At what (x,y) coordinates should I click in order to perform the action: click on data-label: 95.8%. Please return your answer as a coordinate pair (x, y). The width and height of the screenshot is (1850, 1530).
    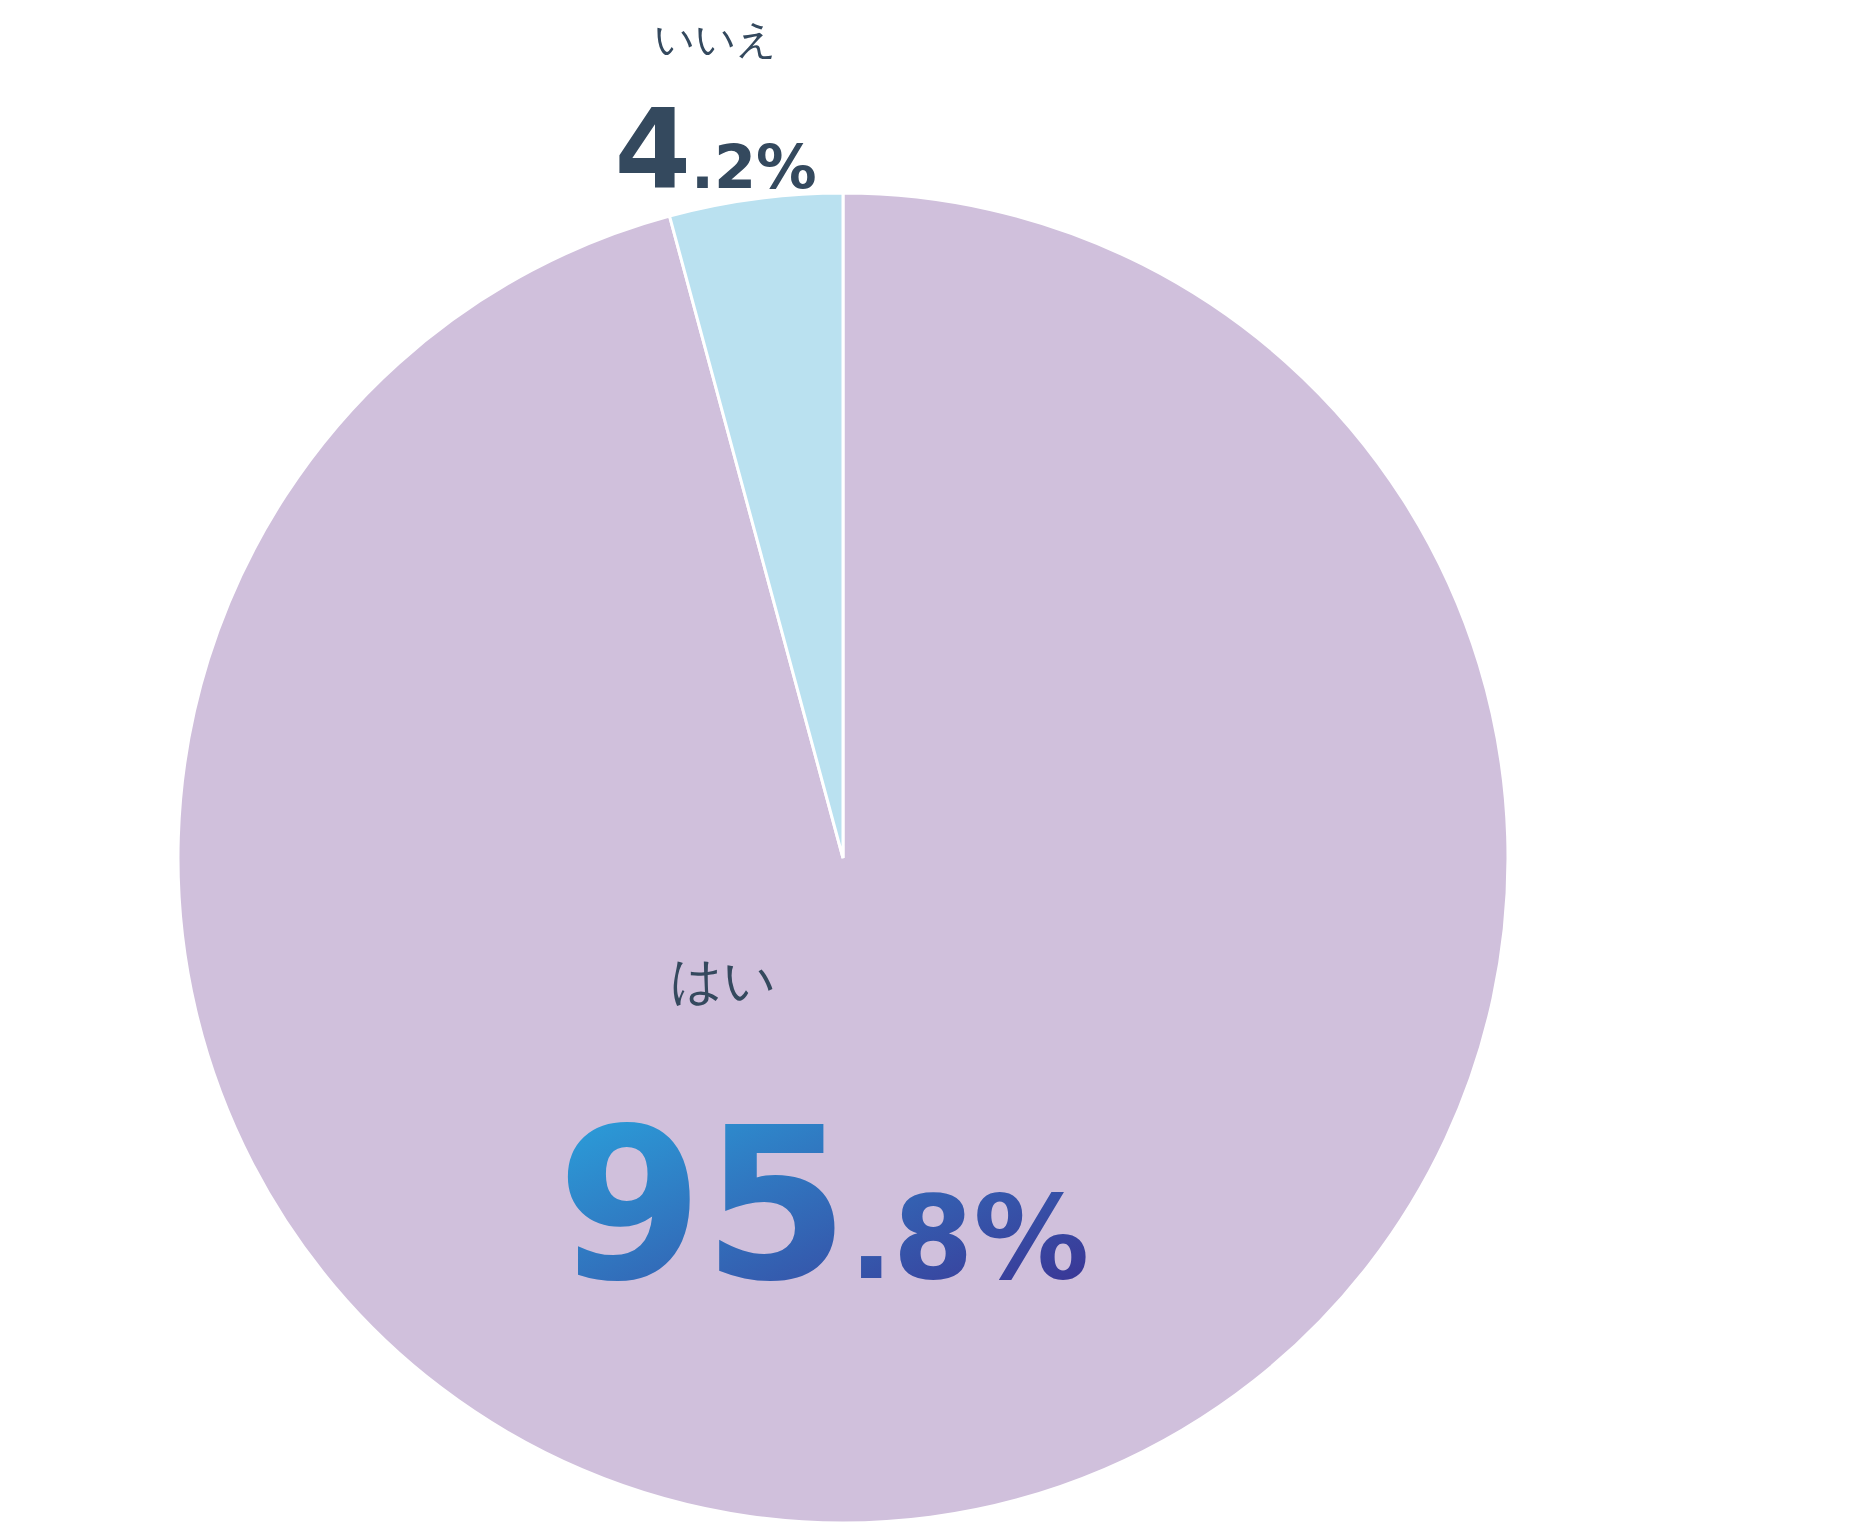
    Looking at the image, I should click on (823, 1205).